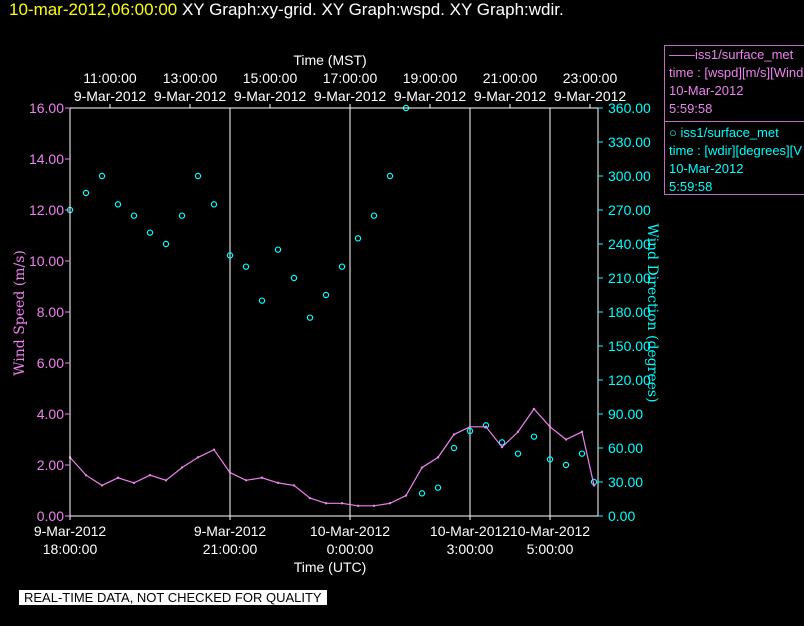  What do you see at coordinates (625, 414) in the screenshot?
I see `right-tick-label: 90.00` at bounding box center [625, 414].